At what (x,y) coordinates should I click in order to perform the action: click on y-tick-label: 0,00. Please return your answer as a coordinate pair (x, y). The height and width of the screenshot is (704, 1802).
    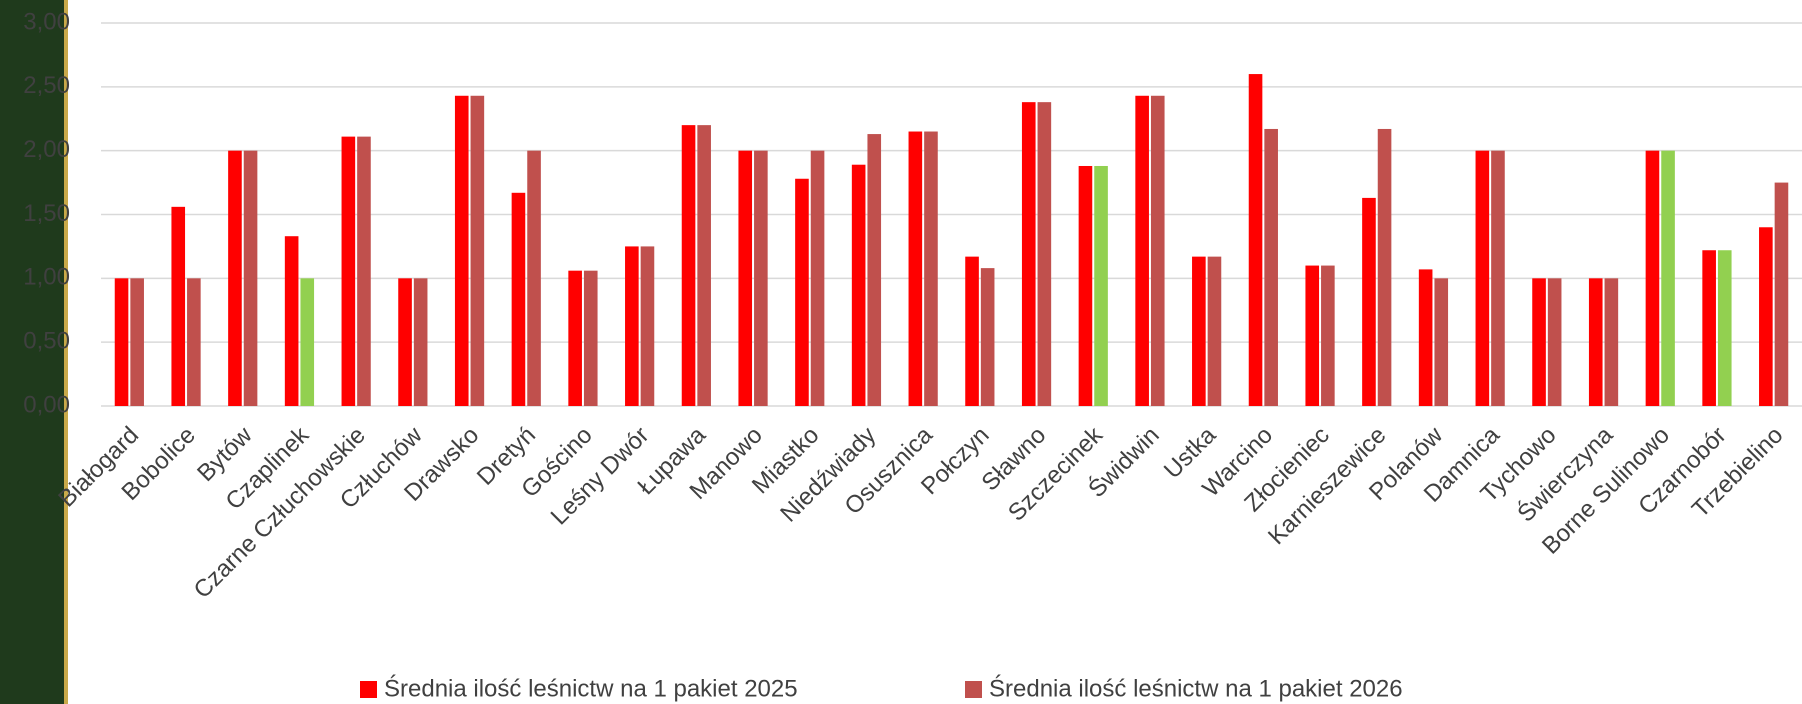
    Looking at the image, I should click on (46, 404).